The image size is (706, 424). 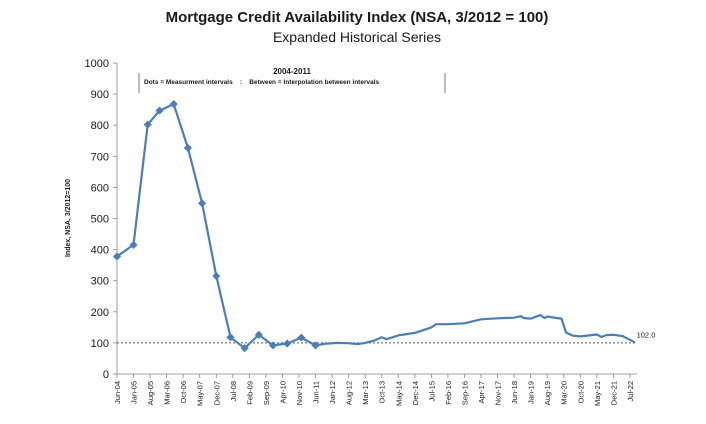 I want to click on x-tick-label: Jul-15, so click(x=431, y=391).